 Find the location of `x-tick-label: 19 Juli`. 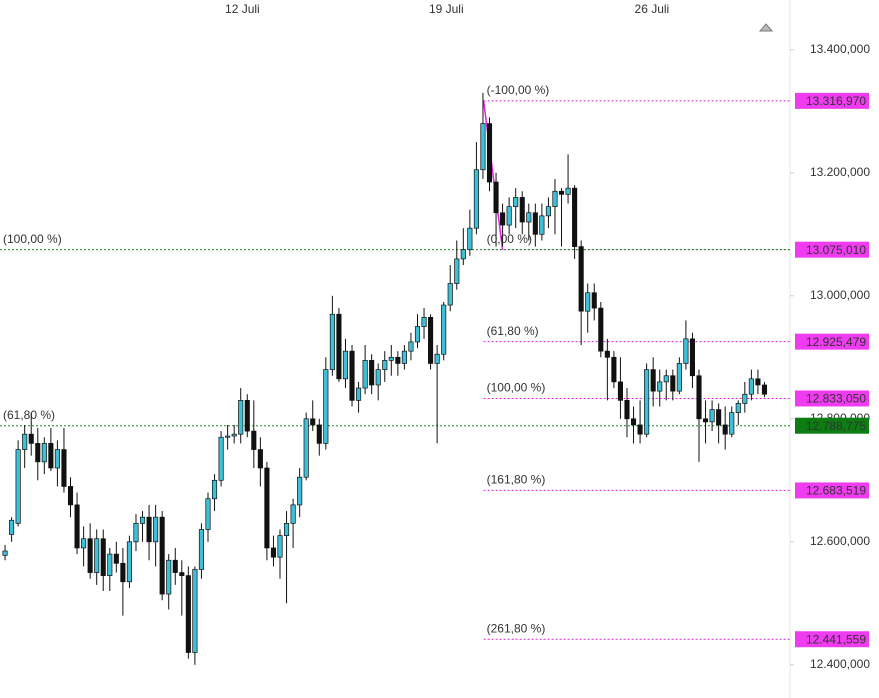

x-tick-label: 19 Juli is located at coordinates (446, 9).